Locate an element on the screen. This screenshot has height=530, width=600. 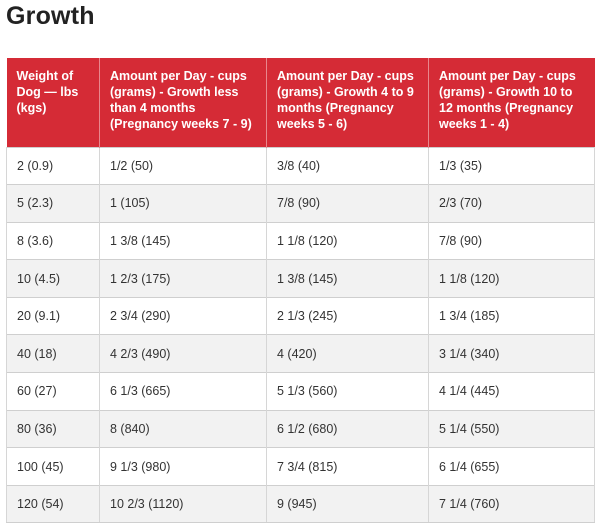
cell-amount: 5 1/3 (560) is located at coordinates (347, 391).